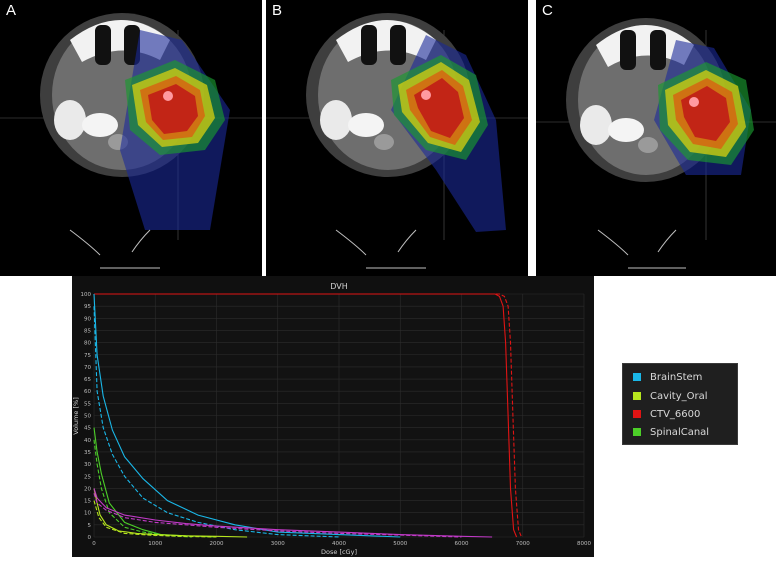 This screenshot has height=562, width=776. What do you see at coordinates (656, 143) in the screenshot?
I see `ct-image-c` at bounding box center [656, 143].